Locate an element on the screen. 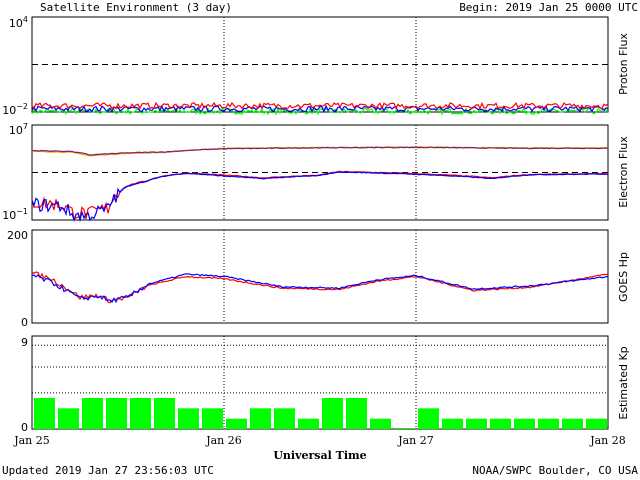 The height and width of the screenshot is (480, 640). xtick-jan25: Jan 25 is located at coordinates (31, 440).